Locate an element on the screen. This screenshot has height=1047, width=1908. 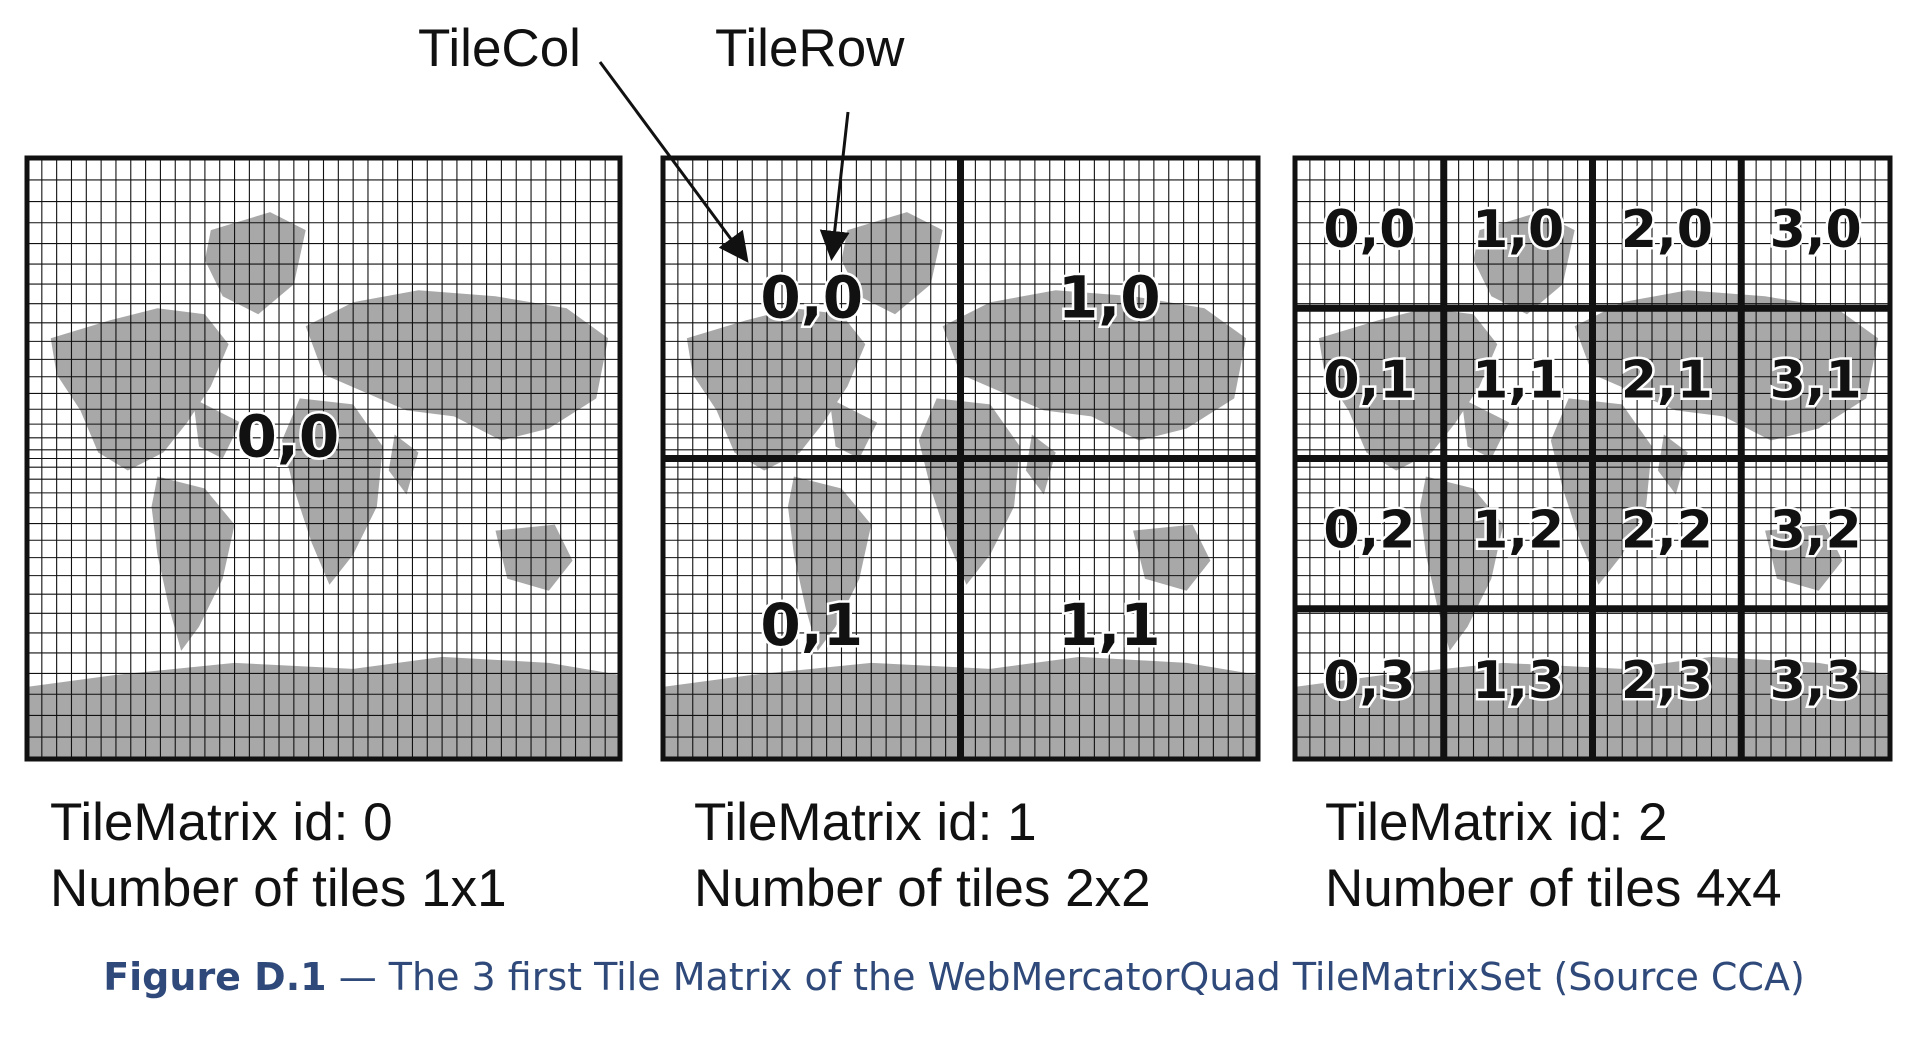
tile-label-1-1: 1,0 is located at coordinates (1109, 297).